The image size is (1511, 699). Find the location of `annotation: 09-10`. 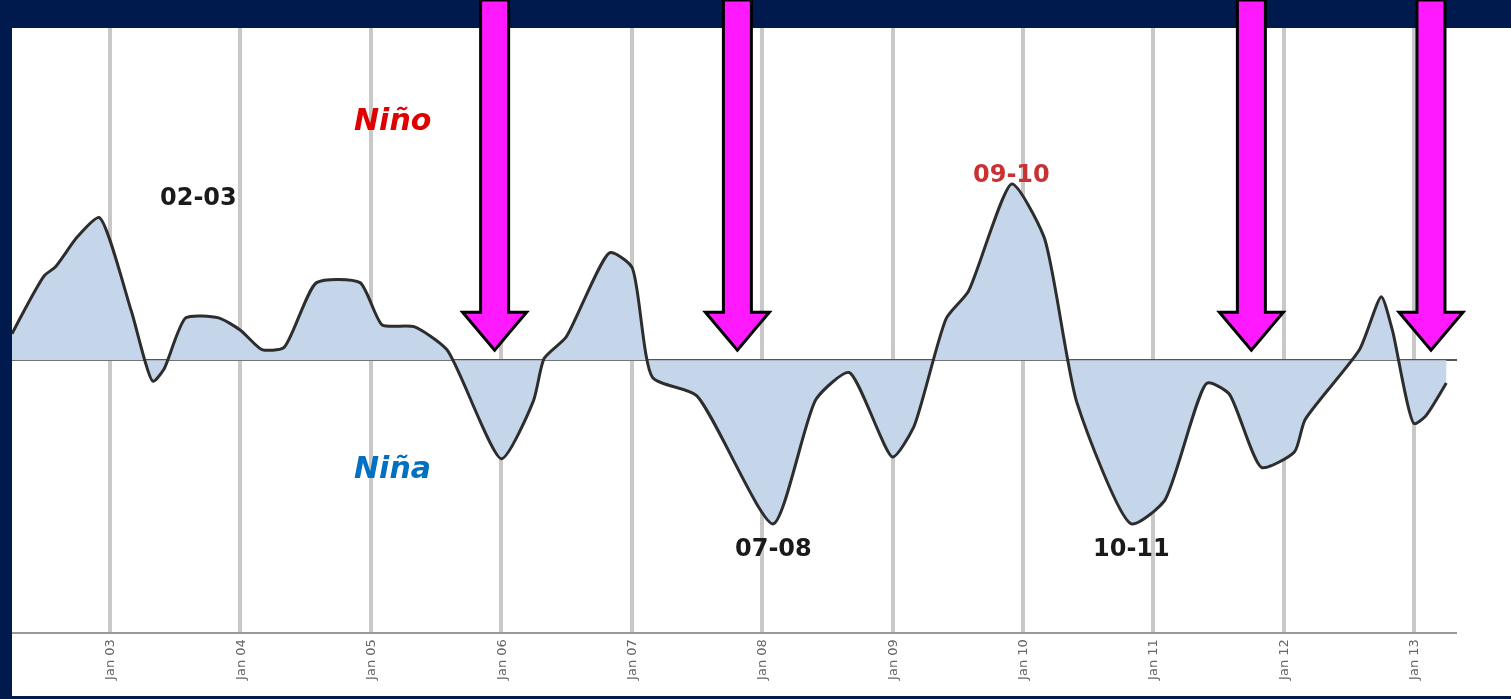

annotation: 09-10 is located at coordinates (1011, 174).